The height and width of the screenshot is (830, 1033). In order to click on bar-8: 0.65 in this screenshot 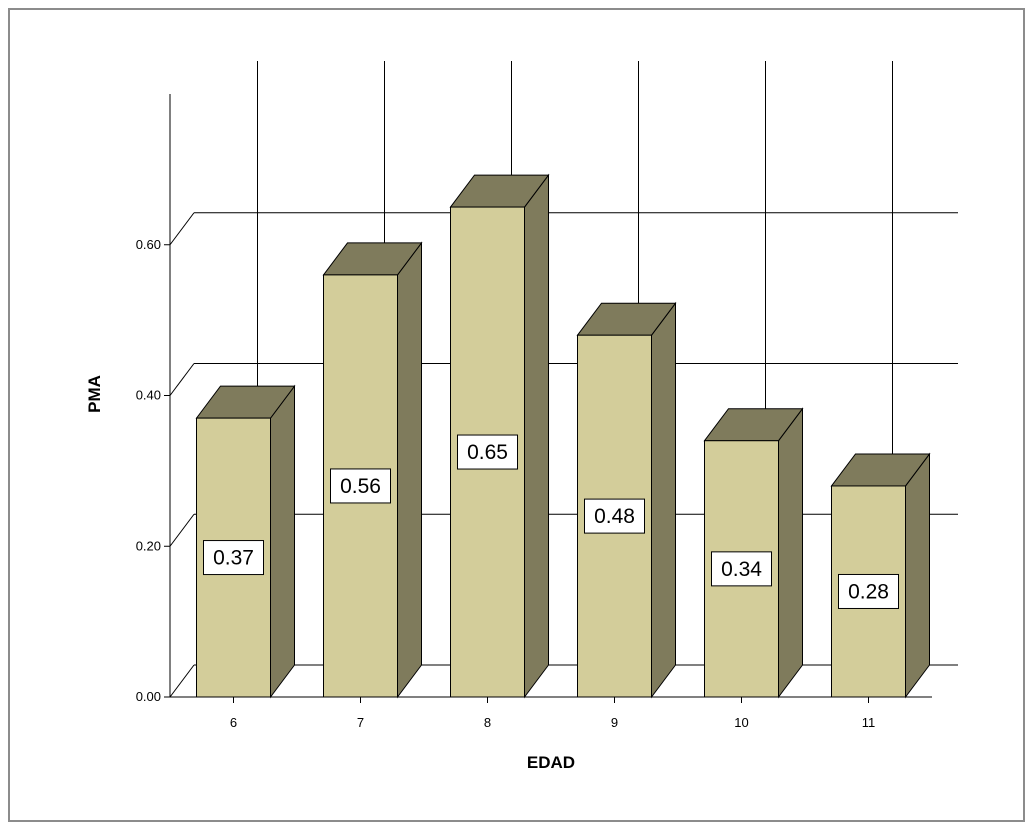, I will do `click(499, 436)`.